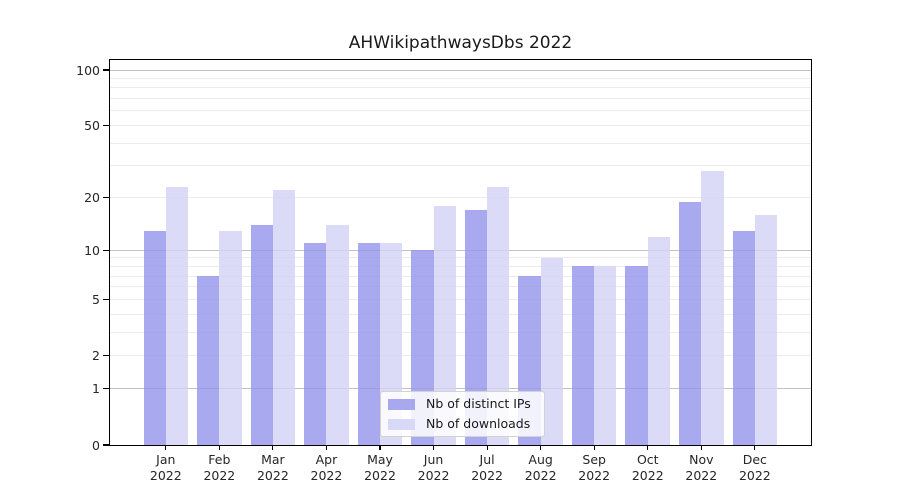 The height and width of the screenshot is (500, 900). What do you see at coordinates (594, 467) in the screenshot?
I see `x-tick-label-sep: Sep 2022` at bounding box center [594, 467].